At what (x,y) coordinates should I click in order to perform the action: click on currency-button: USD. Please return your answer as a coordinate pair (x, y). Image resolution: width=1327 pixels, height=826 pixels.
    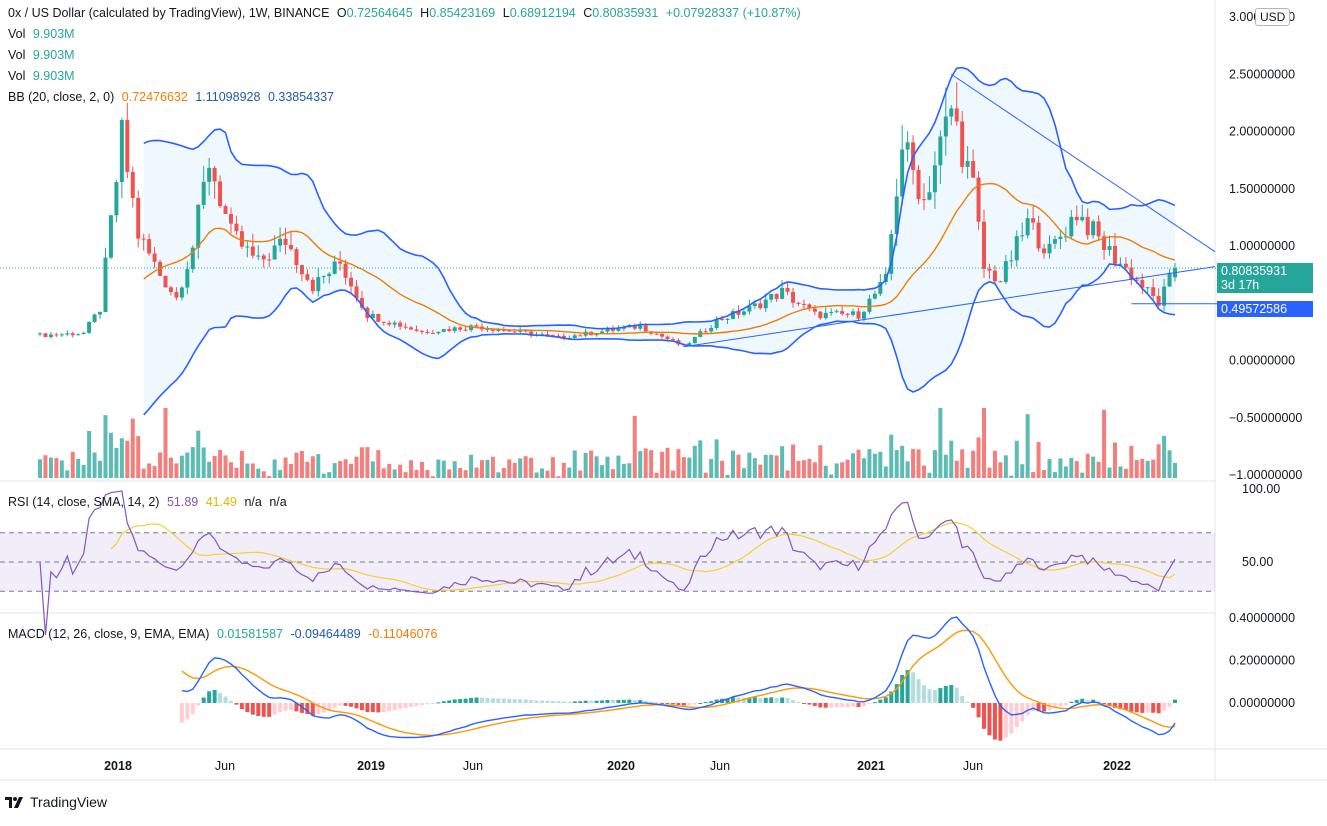
    Looking at the image, I should click on (1273, 17).